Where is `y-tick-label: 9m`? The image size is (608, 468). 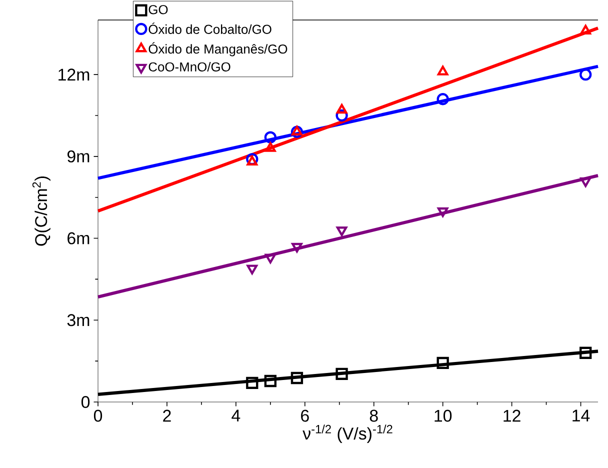
y-tick-label: 9m is located at coordinates (79, 156).